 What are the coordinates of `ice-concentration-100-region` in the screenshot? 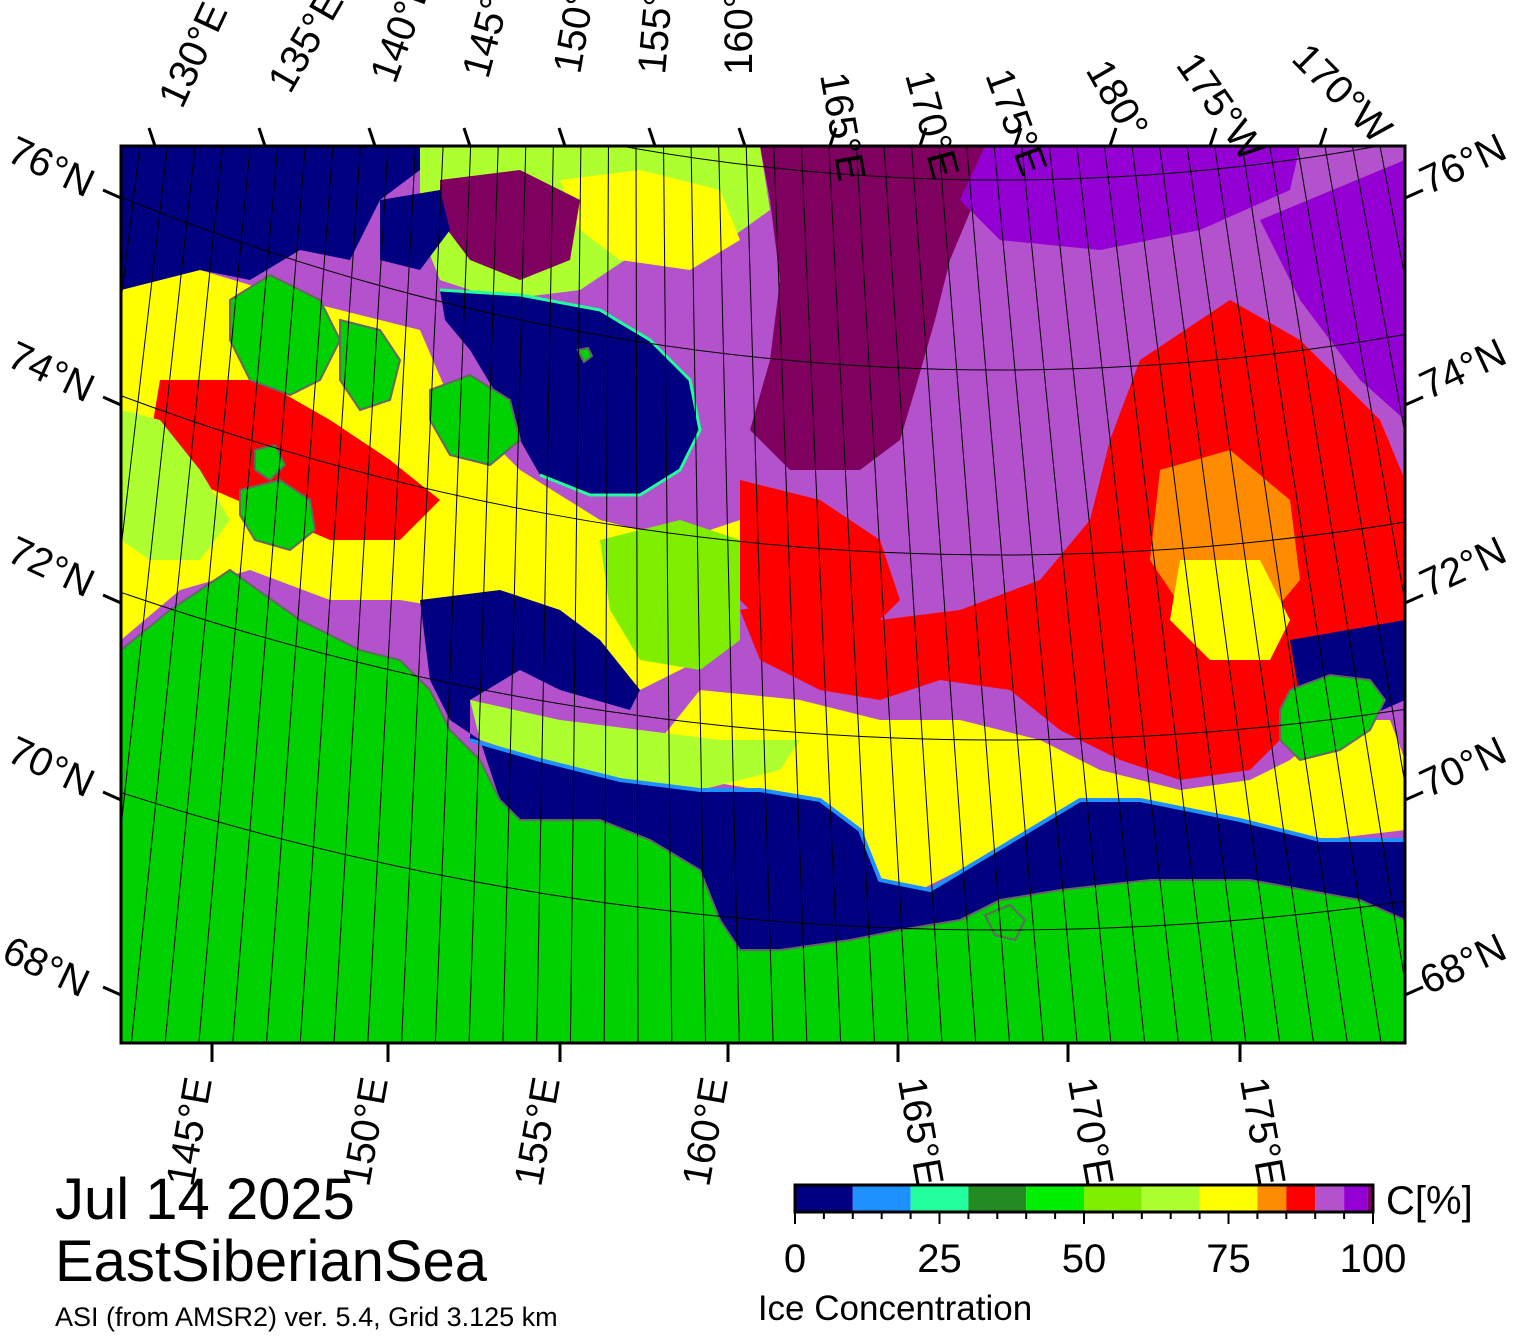 It's located at (867, 308).